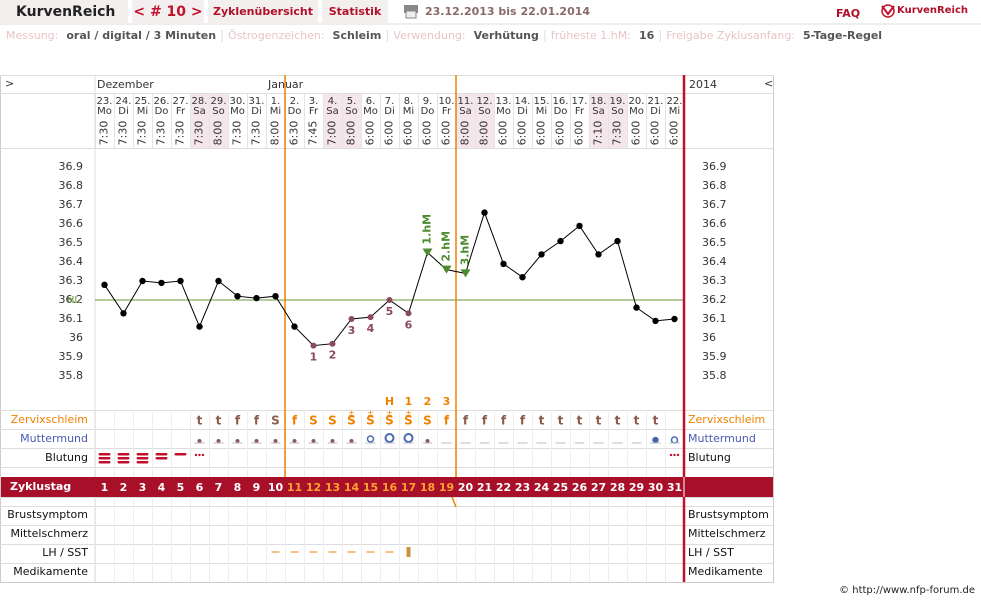 The height and width of the screenshot is (606, 981). Describe the element at coordinates (647, 35) in the screenshot. I see `setting-value: 16` at that location.